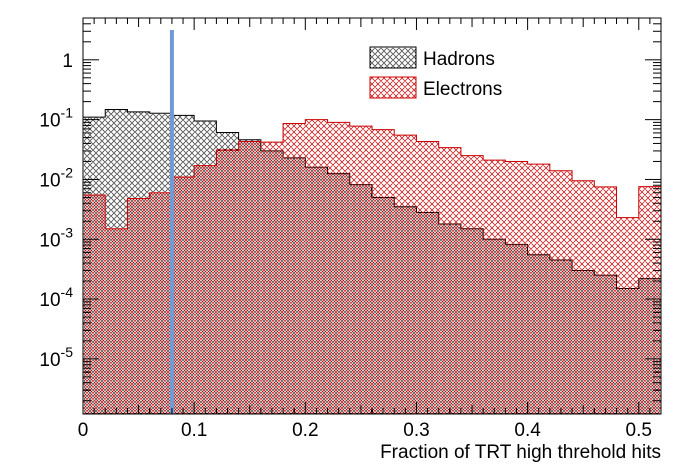 This screenshot has width=696, height=472. I want to click on x-axis-title: Fraction of TRT high threhold hits, so click(520, 452).